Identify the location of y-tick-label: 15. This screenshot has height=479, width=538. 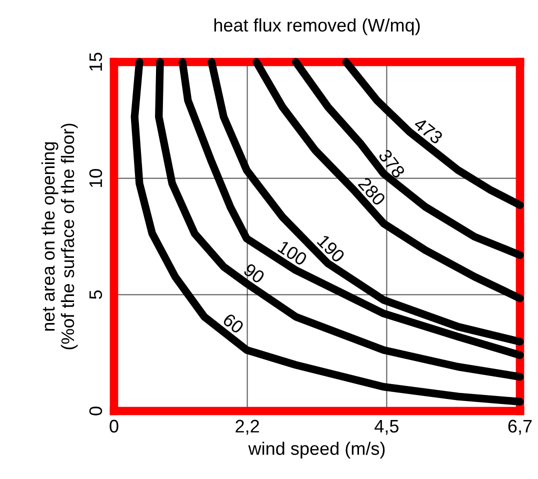
(96, 61).